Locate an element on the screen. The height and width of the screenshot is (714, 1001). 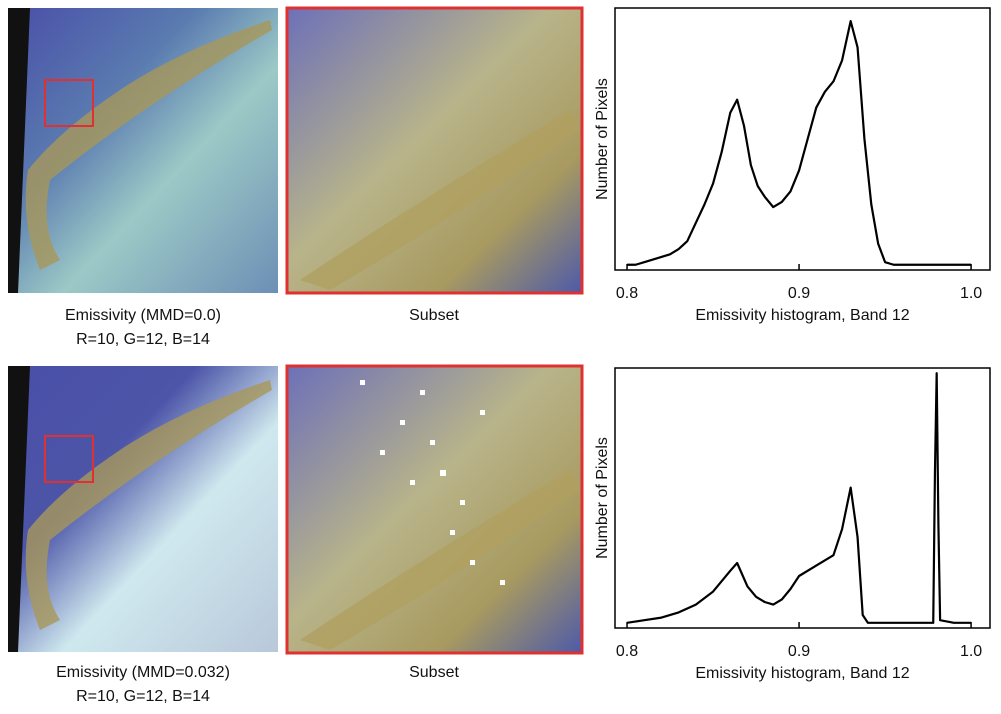
image-caption: Emissivity (MMD=0.0) is located at coordinates (143, 315).